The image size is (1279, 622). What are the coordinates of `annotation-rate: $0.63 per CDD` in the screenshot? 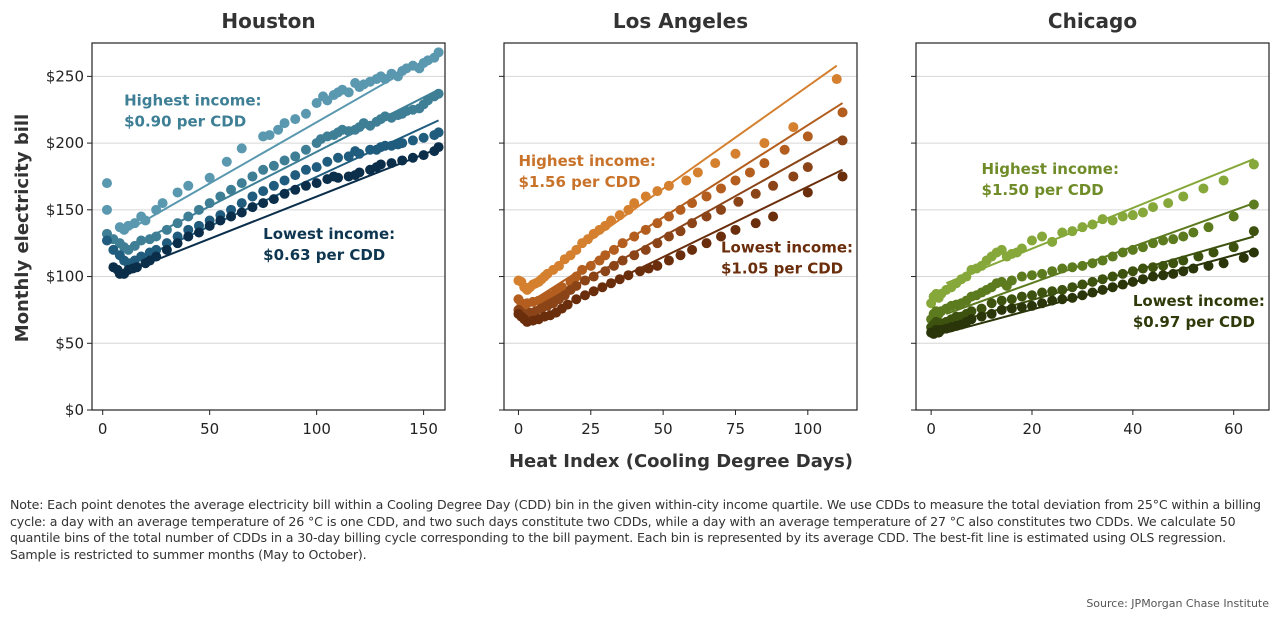 It's located at (324, 255).